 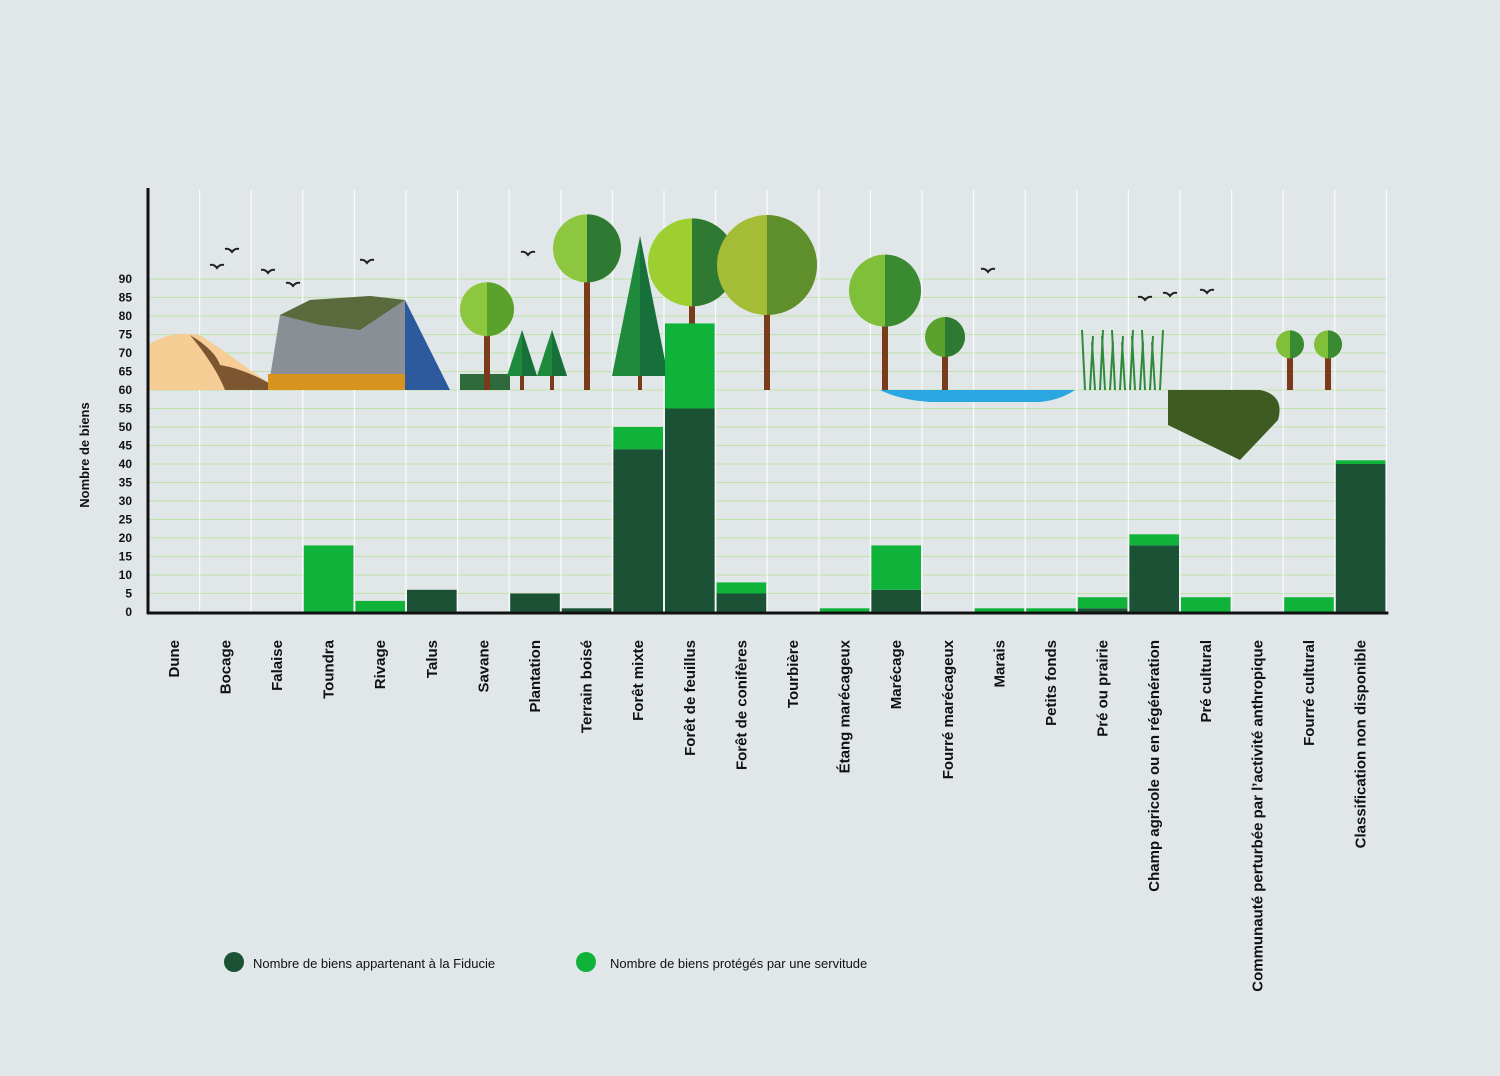 What do you see at coordinates (126, 427) in the screenshot?
I see `y-tick-label: 50` at bounding box center [126, 427].